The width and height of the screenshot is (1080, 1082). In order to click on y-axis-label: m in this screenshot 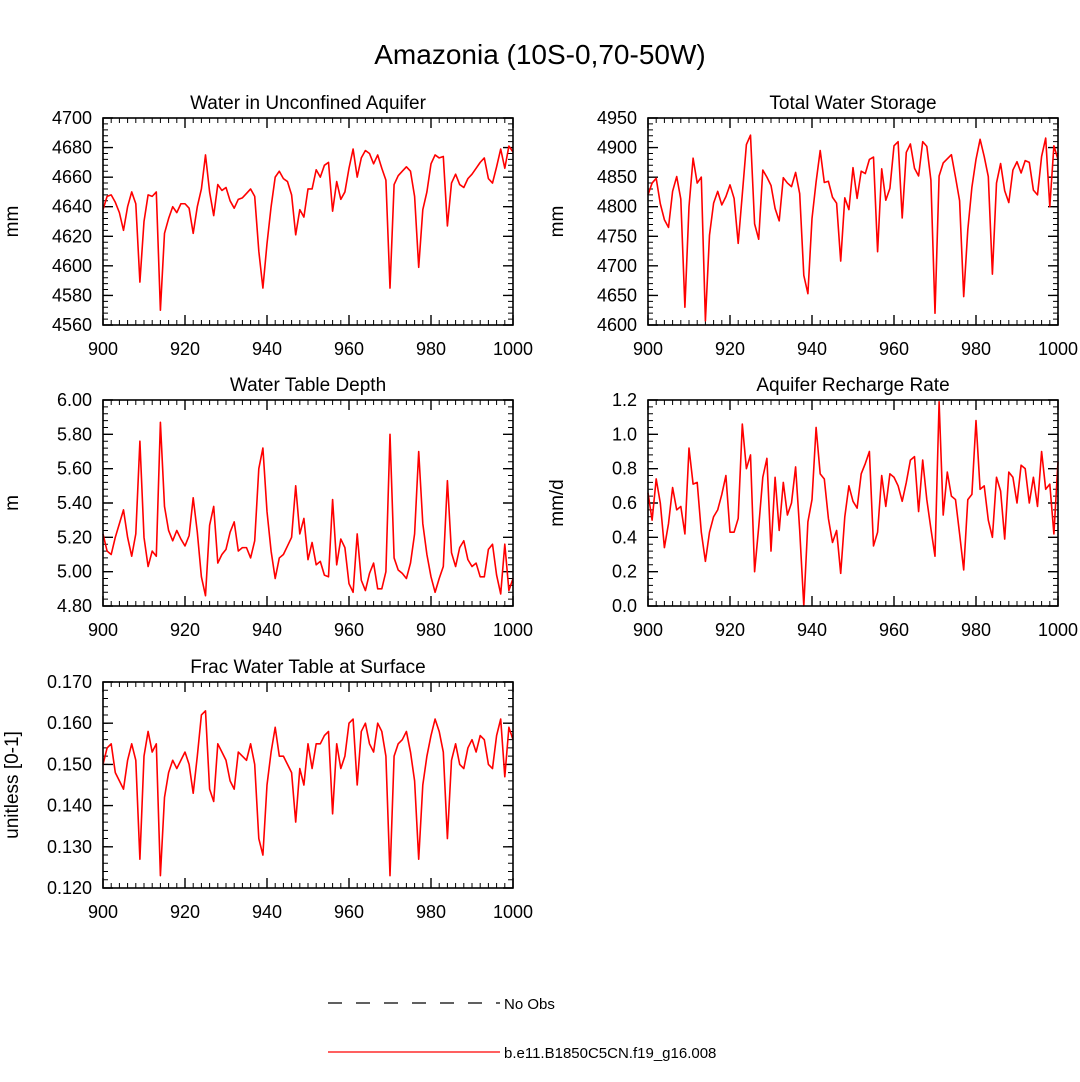, I will do `click(12, 503)`.